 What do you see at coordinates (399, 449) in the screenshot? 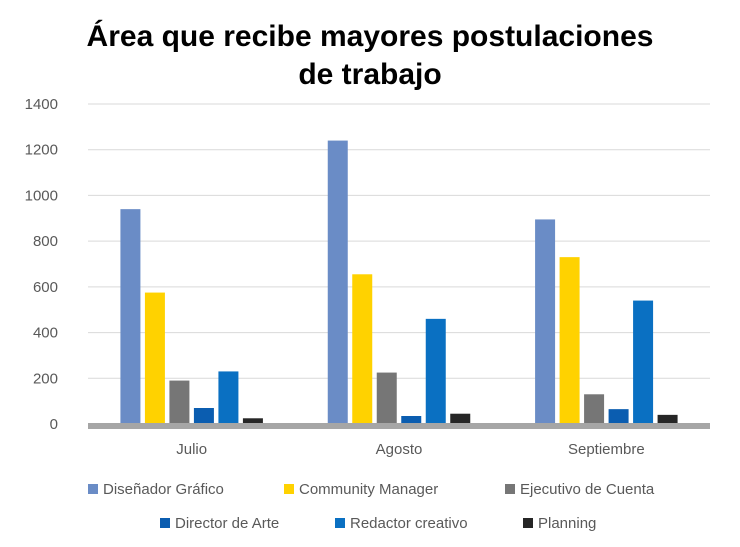
I see `x-tick-label: Agosto` at bounding box center [399, 449].